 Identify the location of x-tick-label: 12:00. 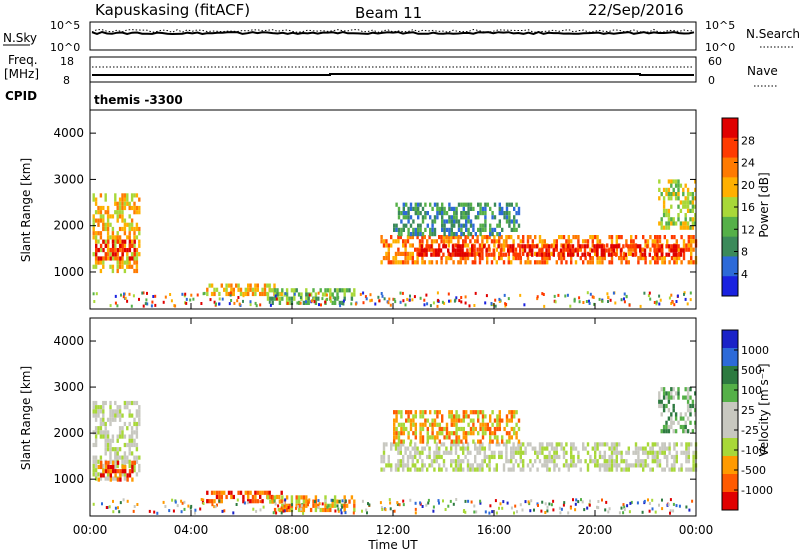
(393, 530).